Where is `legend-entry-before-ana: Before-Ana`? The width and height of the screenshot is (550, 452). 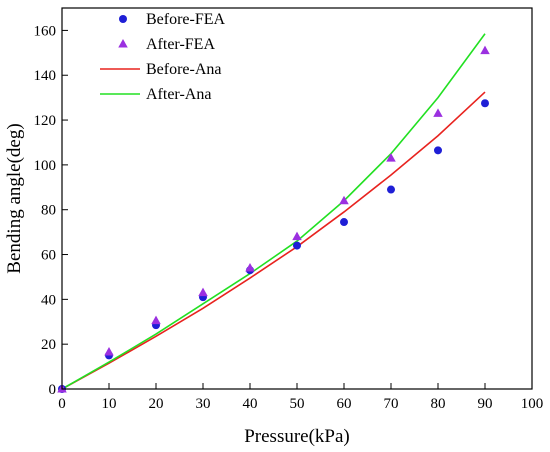 legend-entry-before-ana: Before-Ana is located at coordinates (161, 69).